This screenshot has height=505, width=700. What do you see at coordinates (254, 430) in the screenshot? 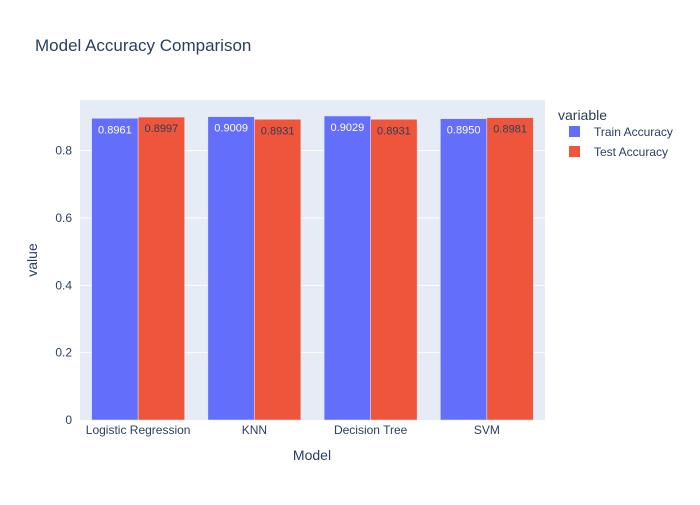
I see `x-tick-label: KNN` at bounding box center [254, 430].